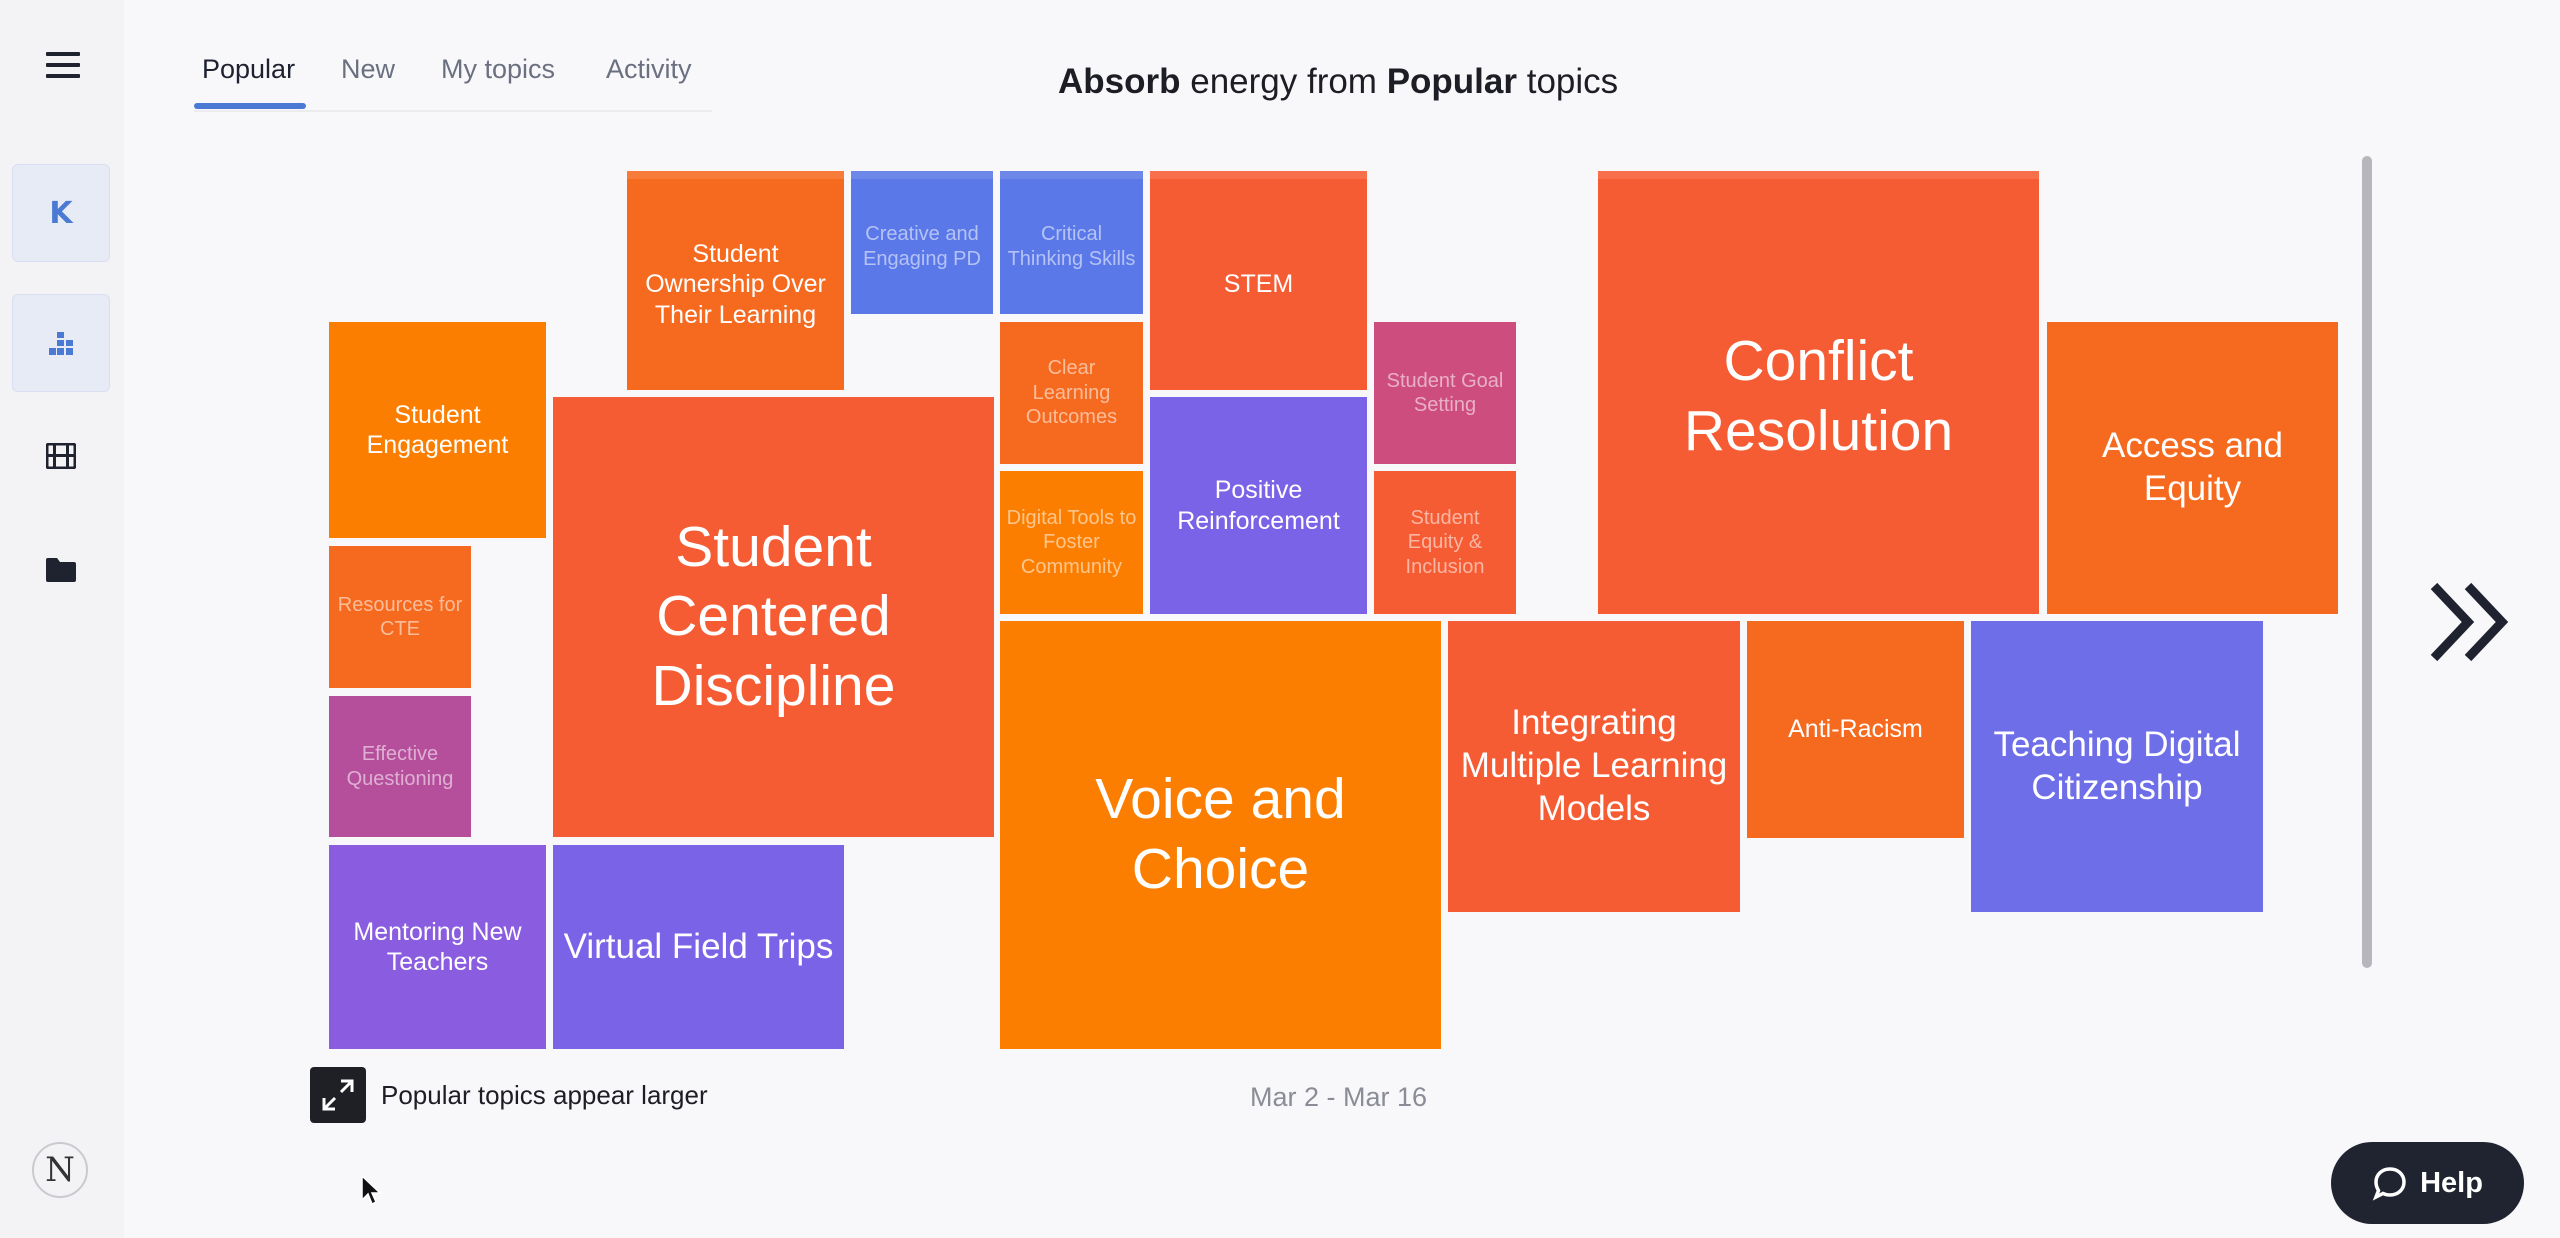  Describe the element at coordinates (498, 69) in the screenshot. I see `tab-my-topics: My topics` at that location.